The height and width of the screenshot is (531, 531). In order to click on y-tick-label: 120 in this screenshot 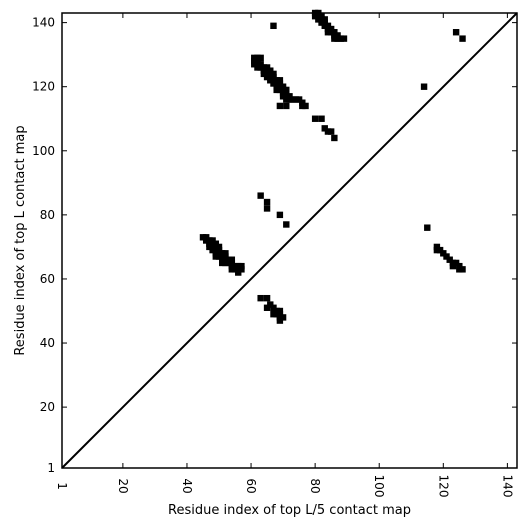, I will do `click(43, 87)`.